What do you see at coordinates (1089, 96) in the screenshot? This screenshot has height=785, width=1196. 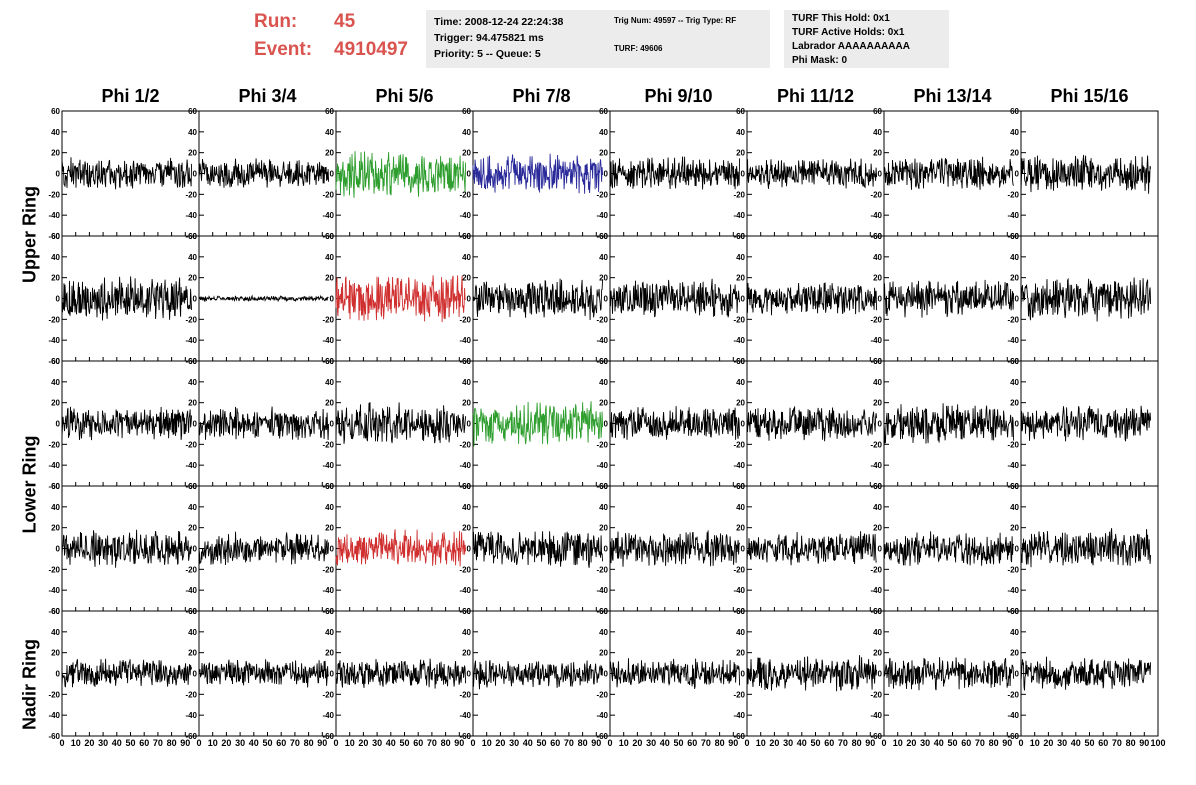 I see `column-header-phi-15-16: Phi 15/16` at bounding box center [1089, 96].